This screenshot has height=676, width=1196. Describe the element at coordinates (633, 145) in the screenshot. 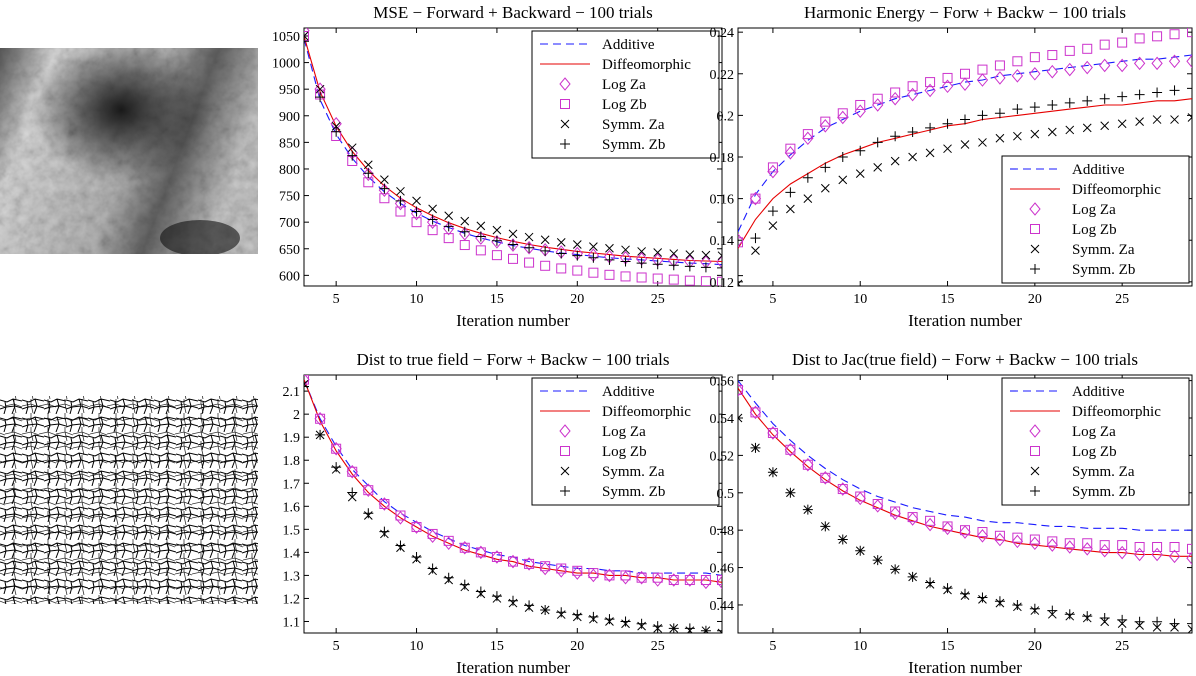

I see `legend-label: Symm. Zb` at that location.